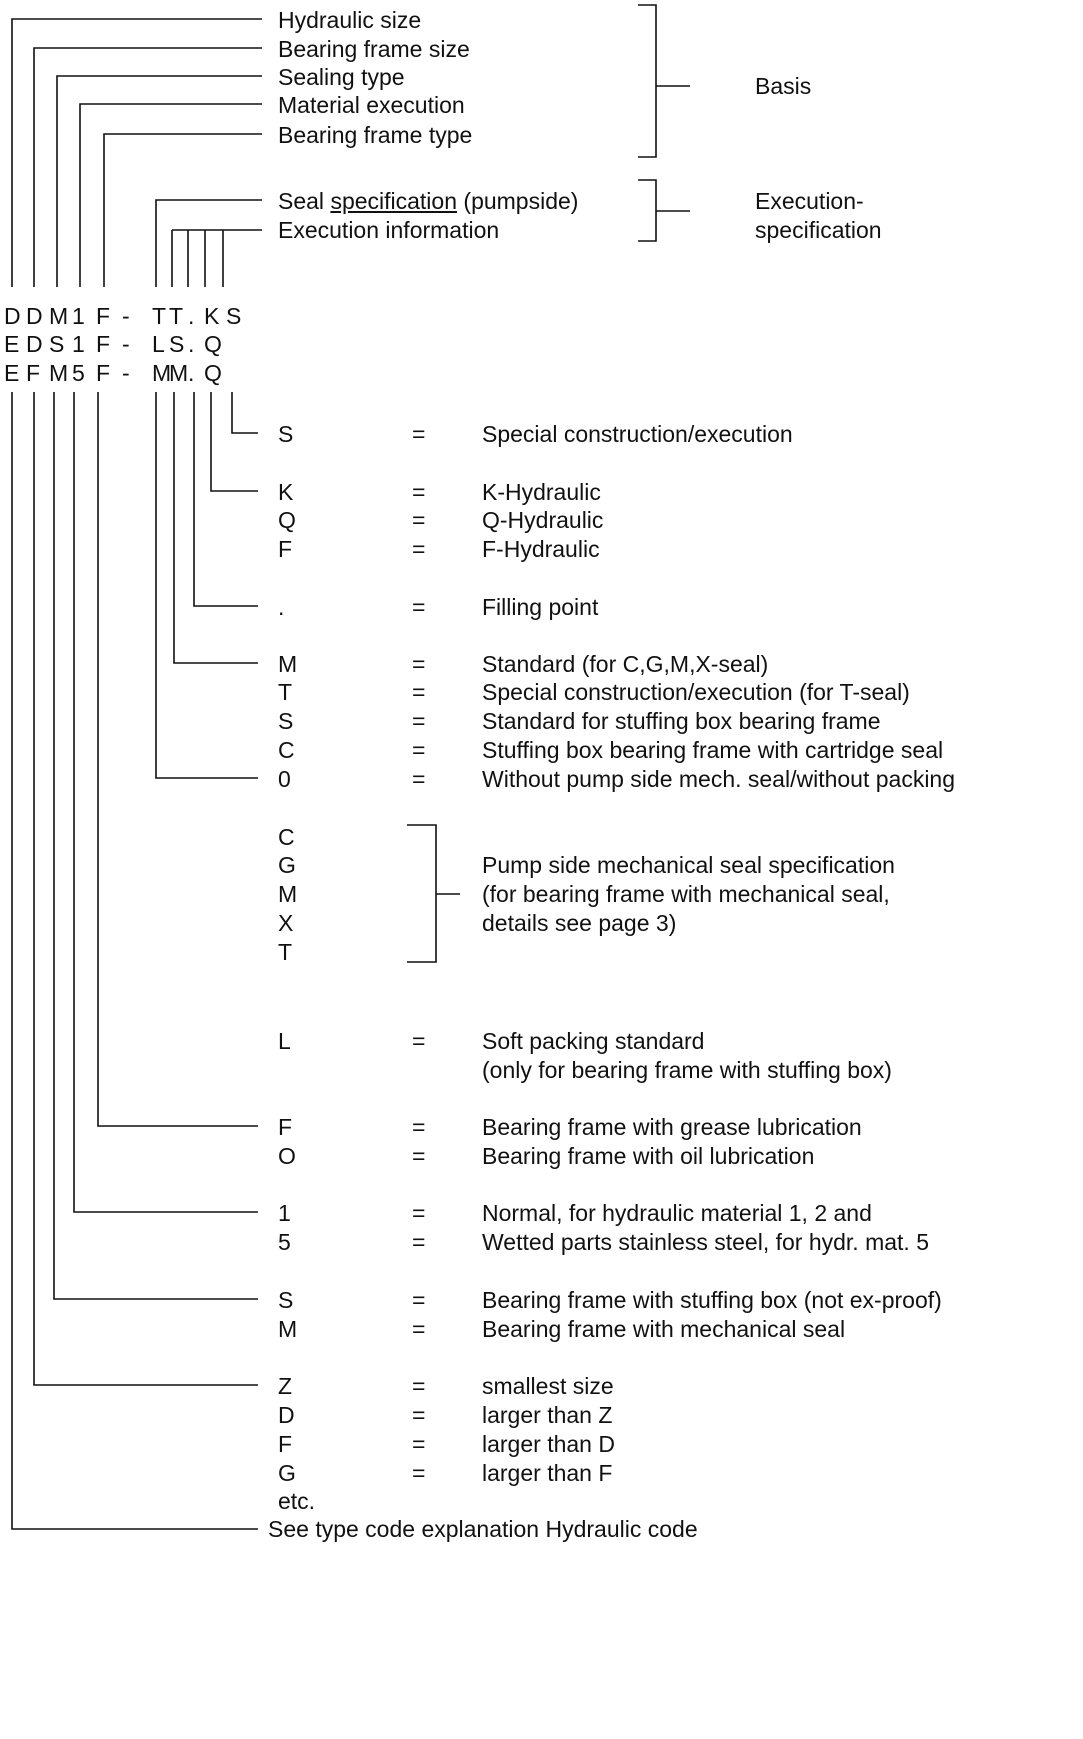 Image resolution: width=1083 pixels, height=1739 pixels. Describe the element at coordinates (672, 1127) in the screenshot. I see `def-value: Bearing frame with grease lubrication` at that location.